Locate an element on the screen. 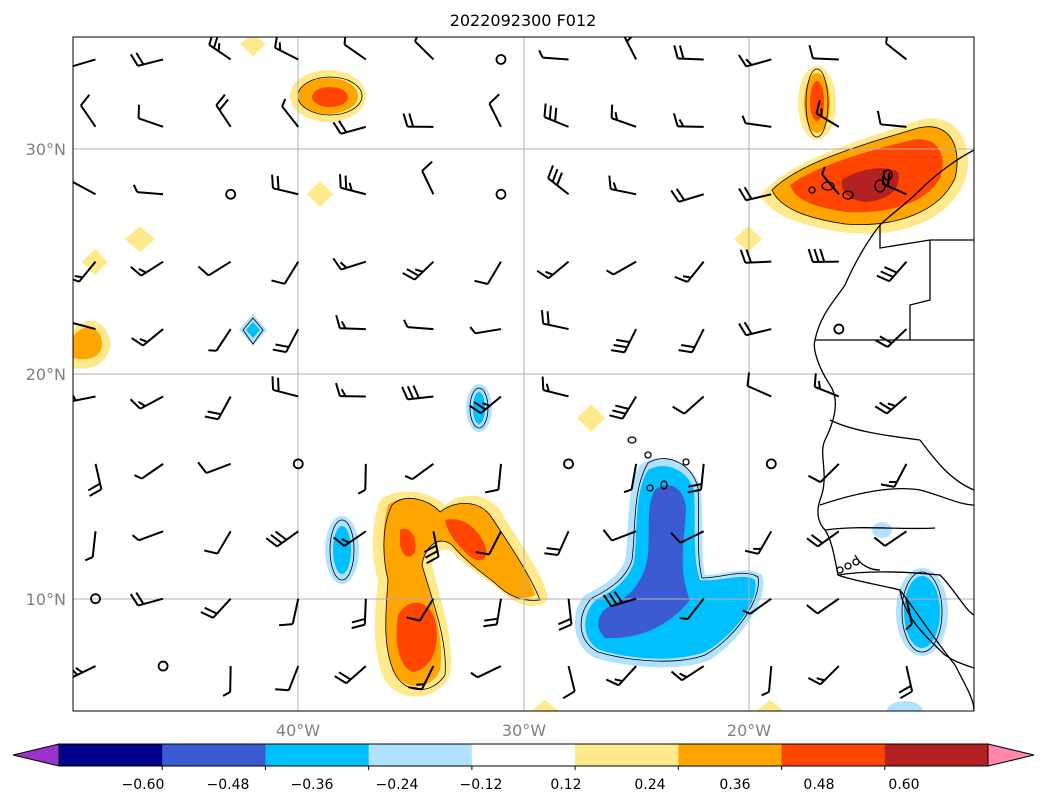  cb-label: 0.36 is located at coordinates (734, 785).